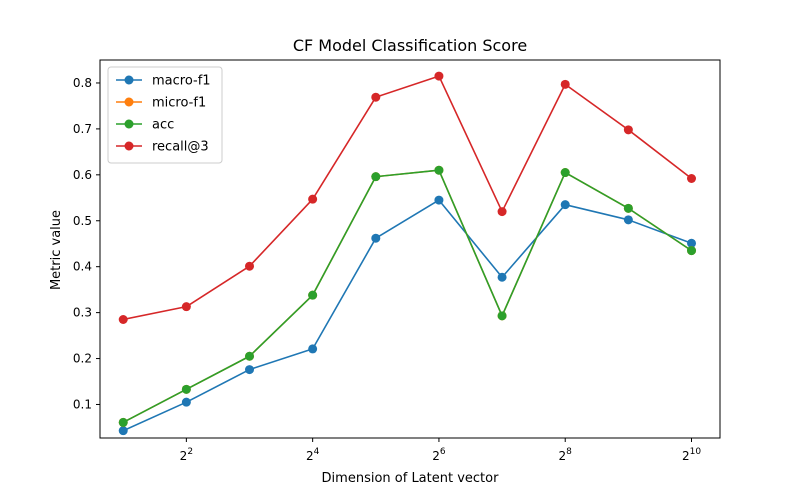  What do you see at coordinates (566, 455) in the screenshot?
I see `x-tick-label: 28` at bounding box center [566, 455].